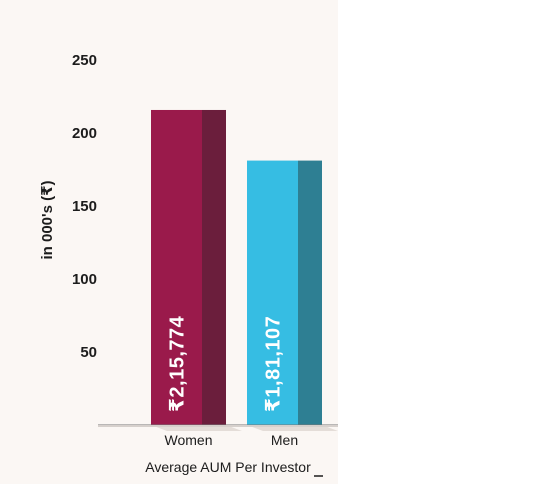 This screenshot has width=552, height=497. What do you see at coordinates (274, 364) in the screenshot?
I see `data-label-men: ₹1,81,107` at bounding box center [274, 364].